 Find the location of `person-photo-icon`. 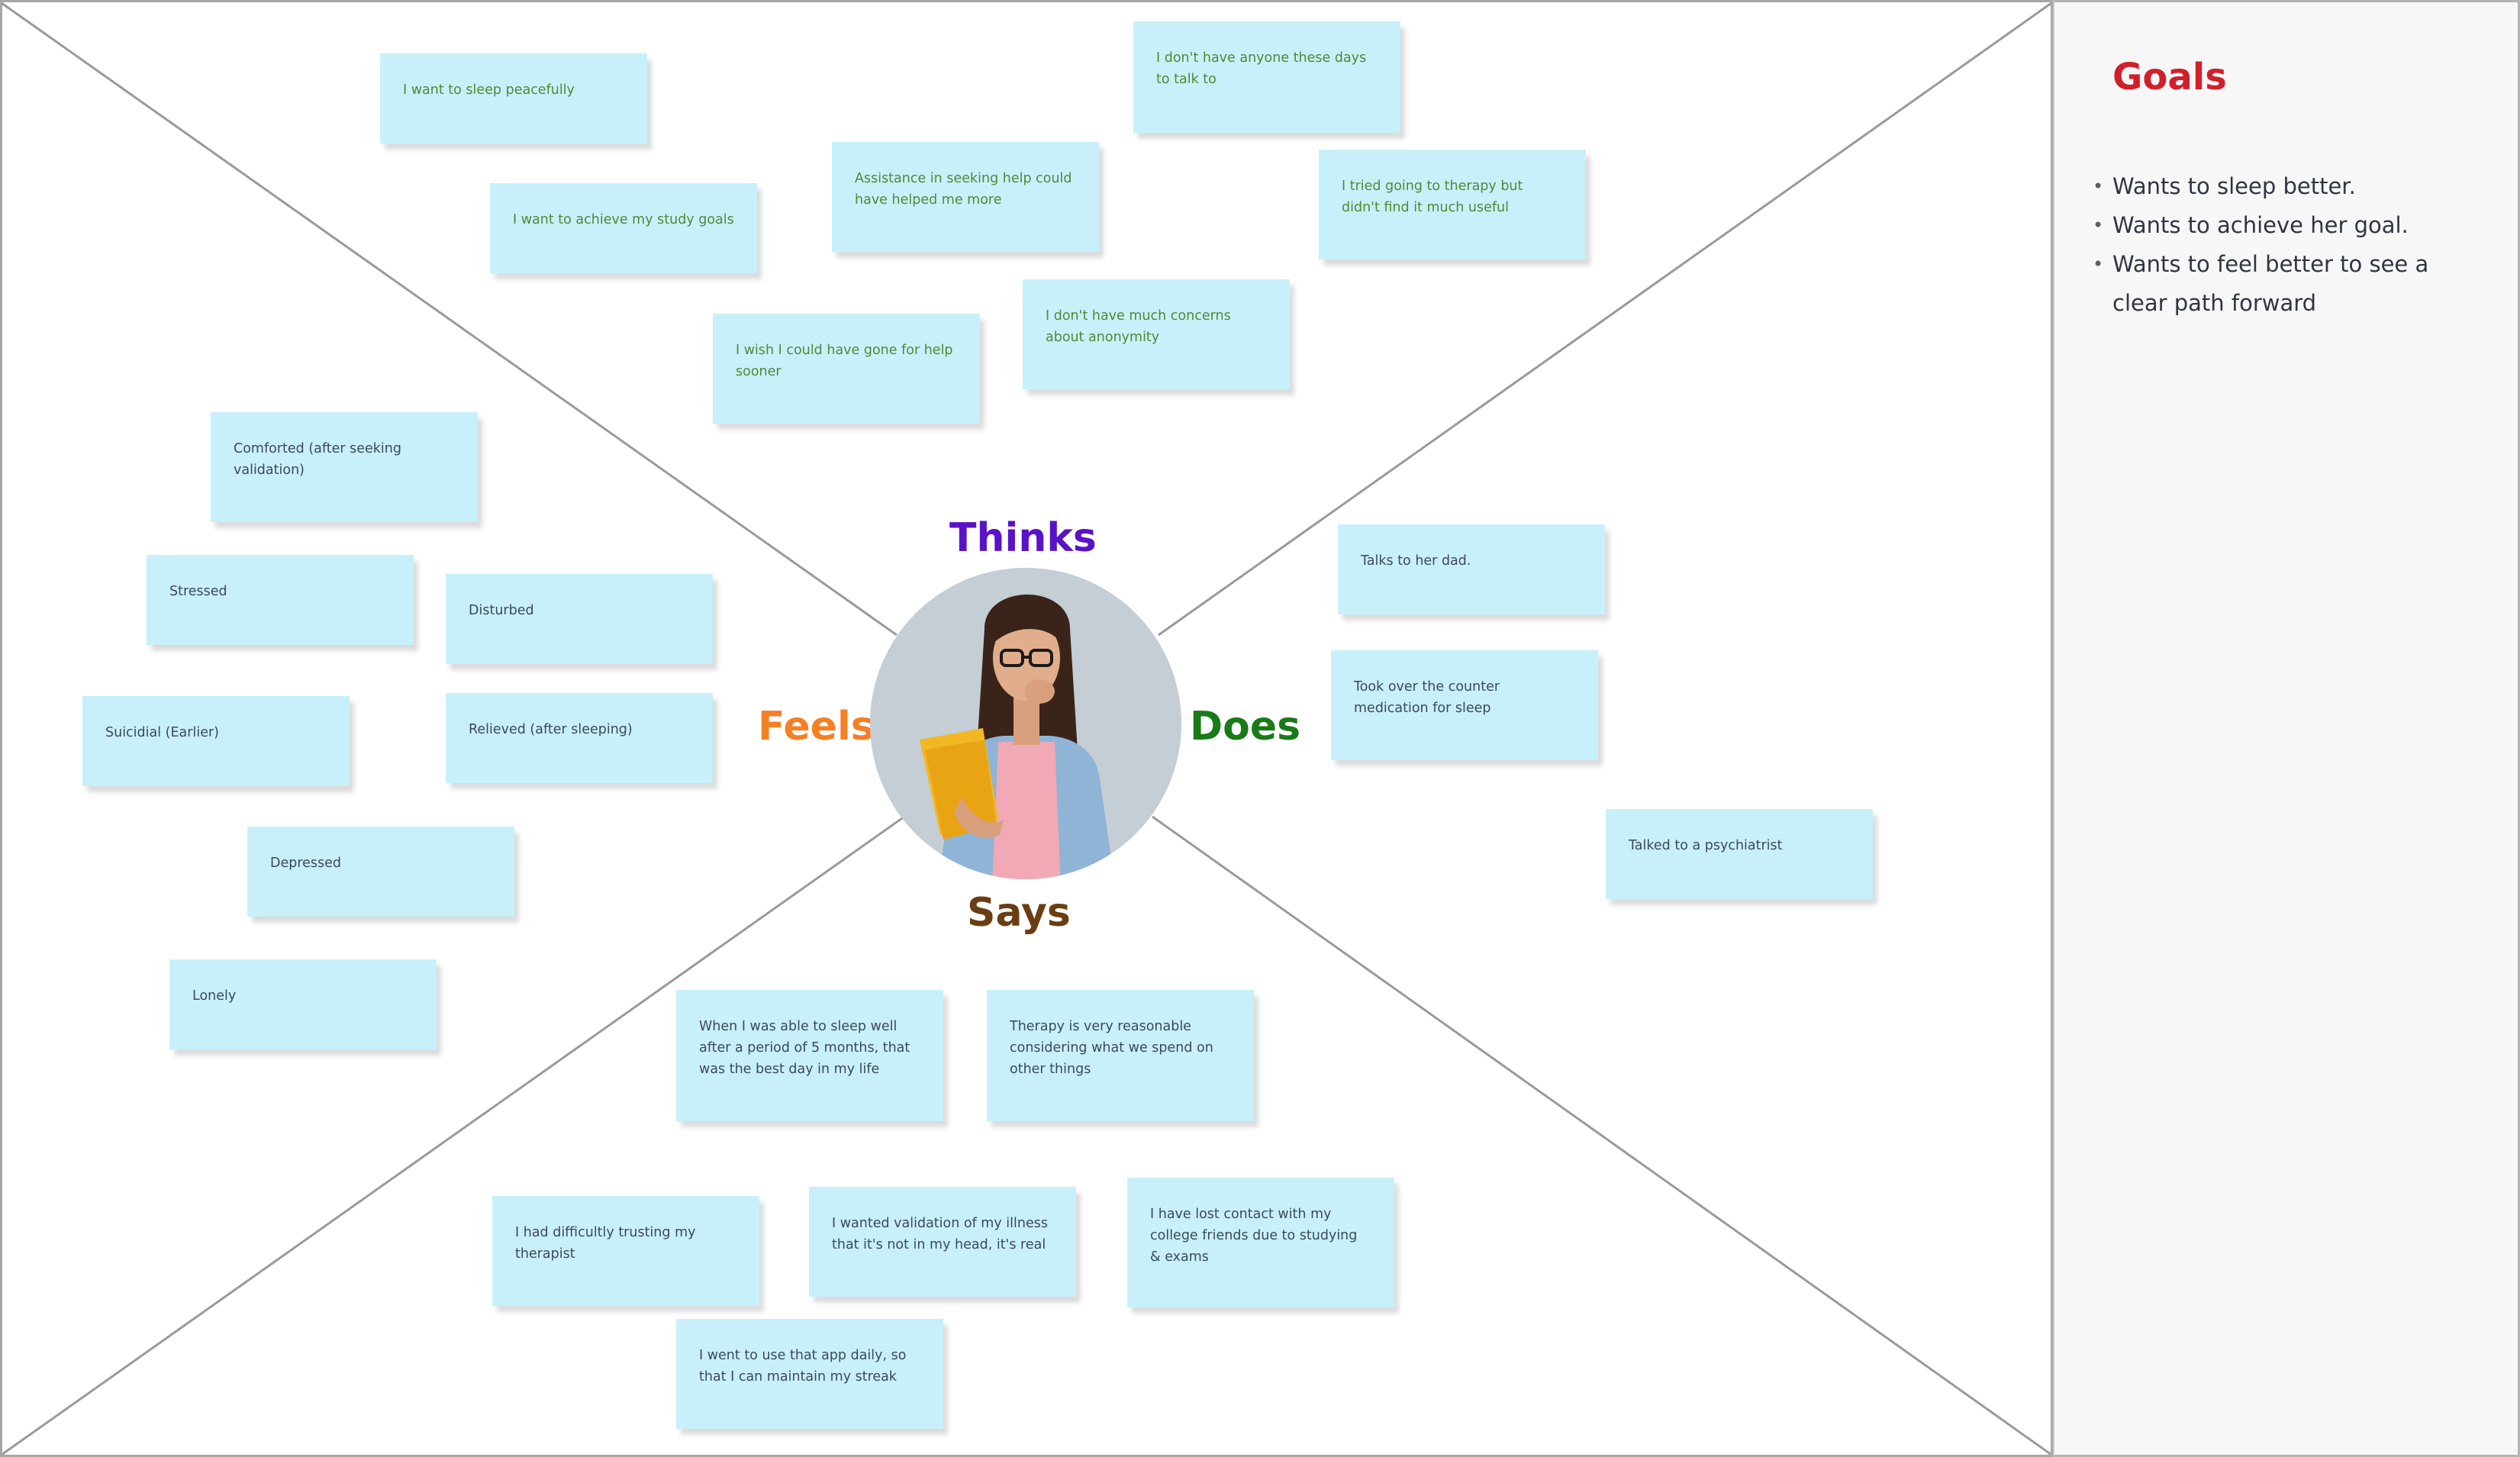

person-photo-icon is located at coordinates (1025, 723).